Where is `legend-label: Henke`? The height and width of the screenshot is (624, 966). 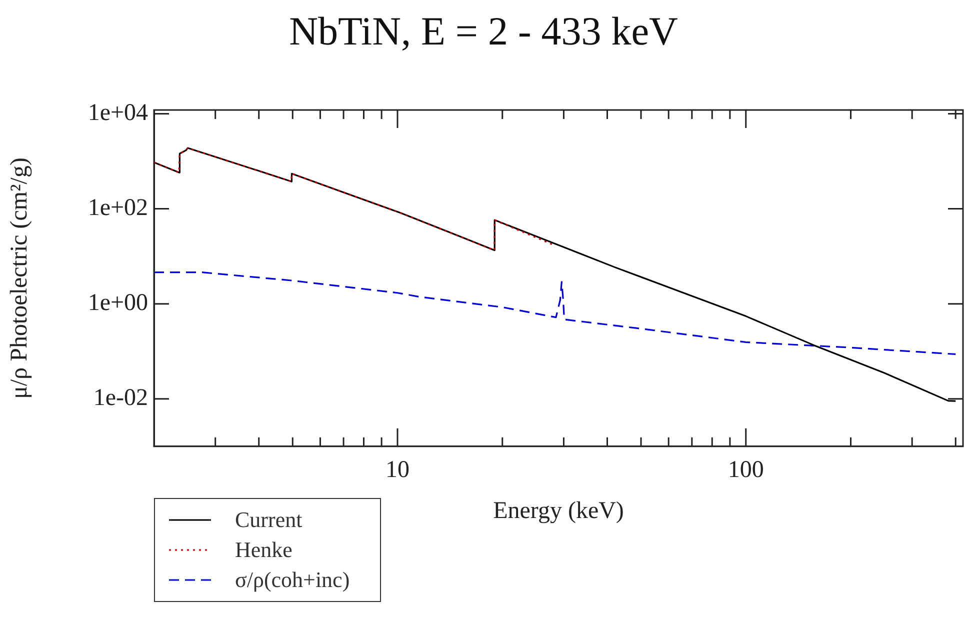 legend-label: Henke is located at coordinates (263, 550).